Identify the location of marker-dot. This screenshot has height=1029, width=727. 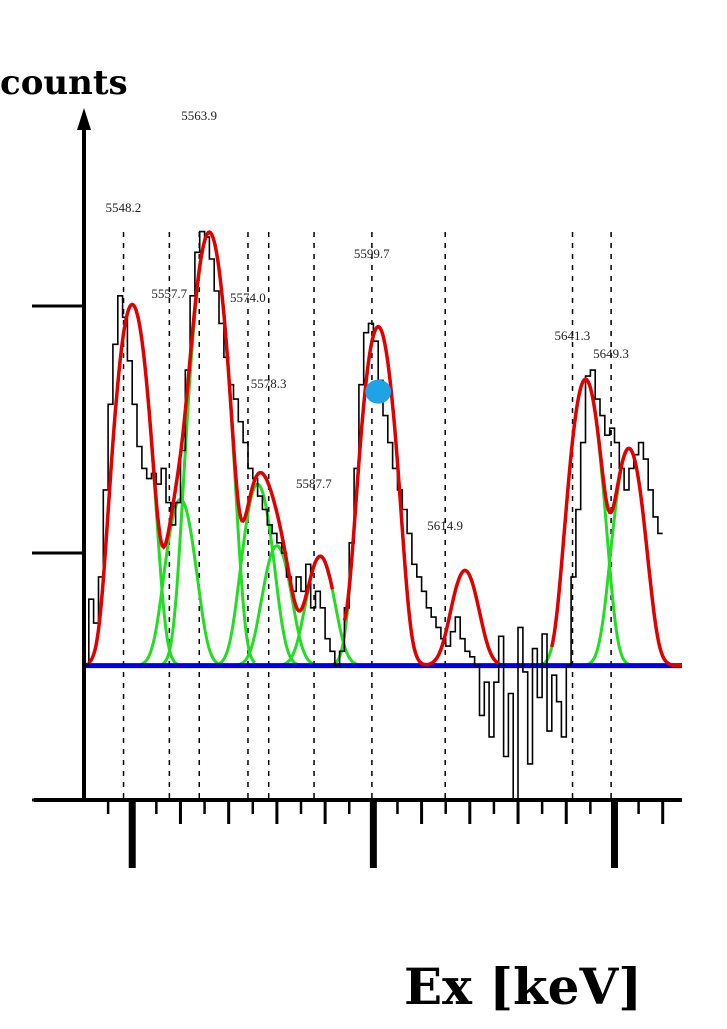
(378, 391).